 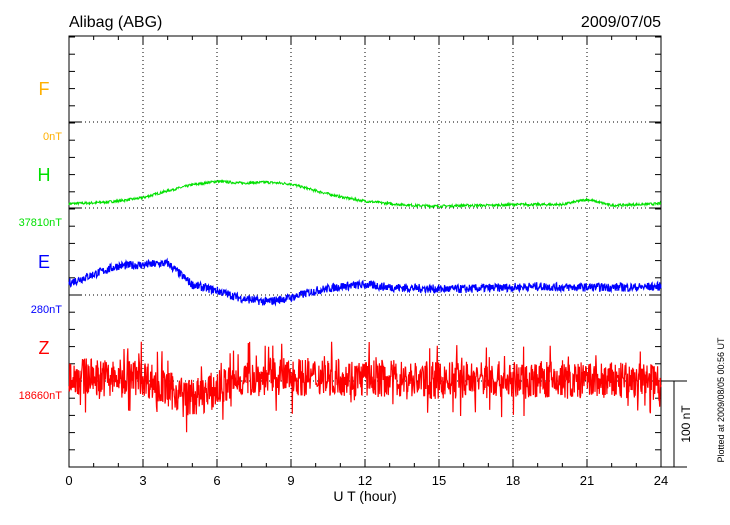 I want to click on series-baseline-z: 18660nT, so click(x=41, y=396).